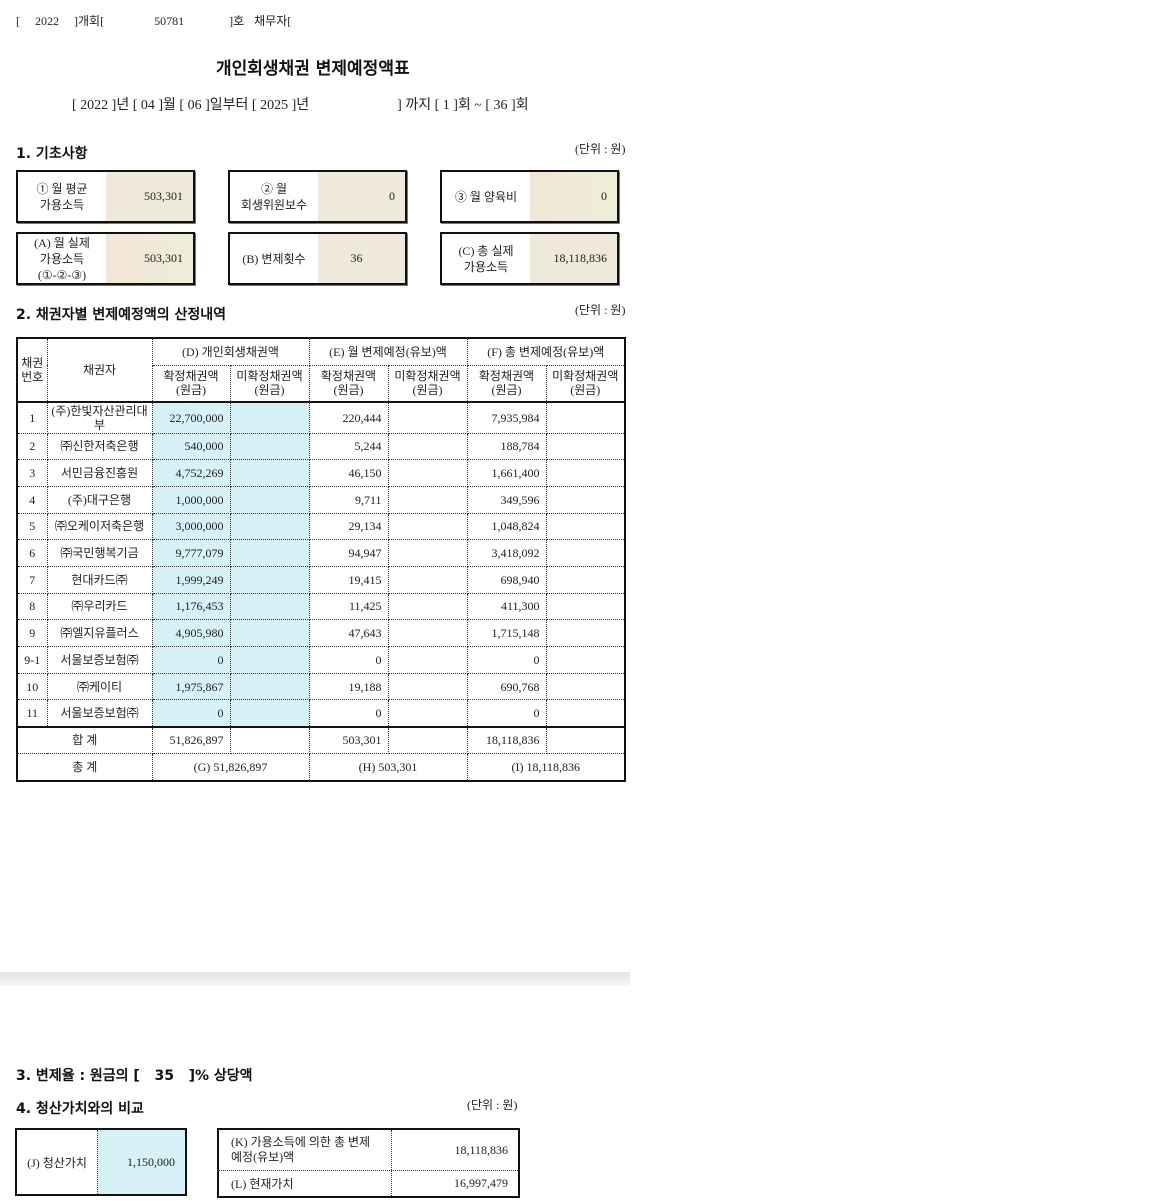  What do you see at coordinates (446, 105) in the screenshot?
I see `from-round: 1` at bounding box center [446, 105].